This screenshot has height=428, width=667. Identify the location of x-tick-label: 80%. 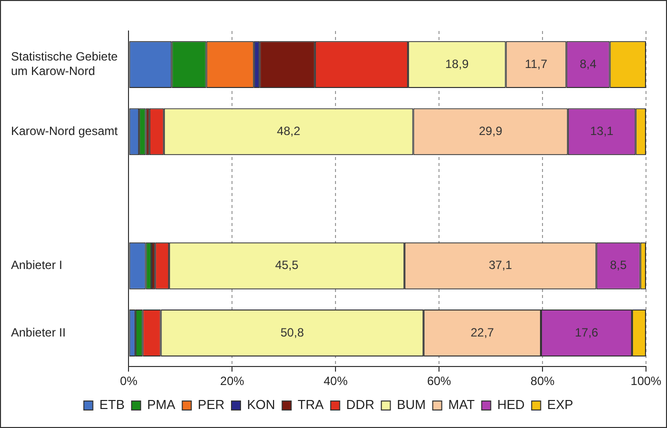
(542, 381).